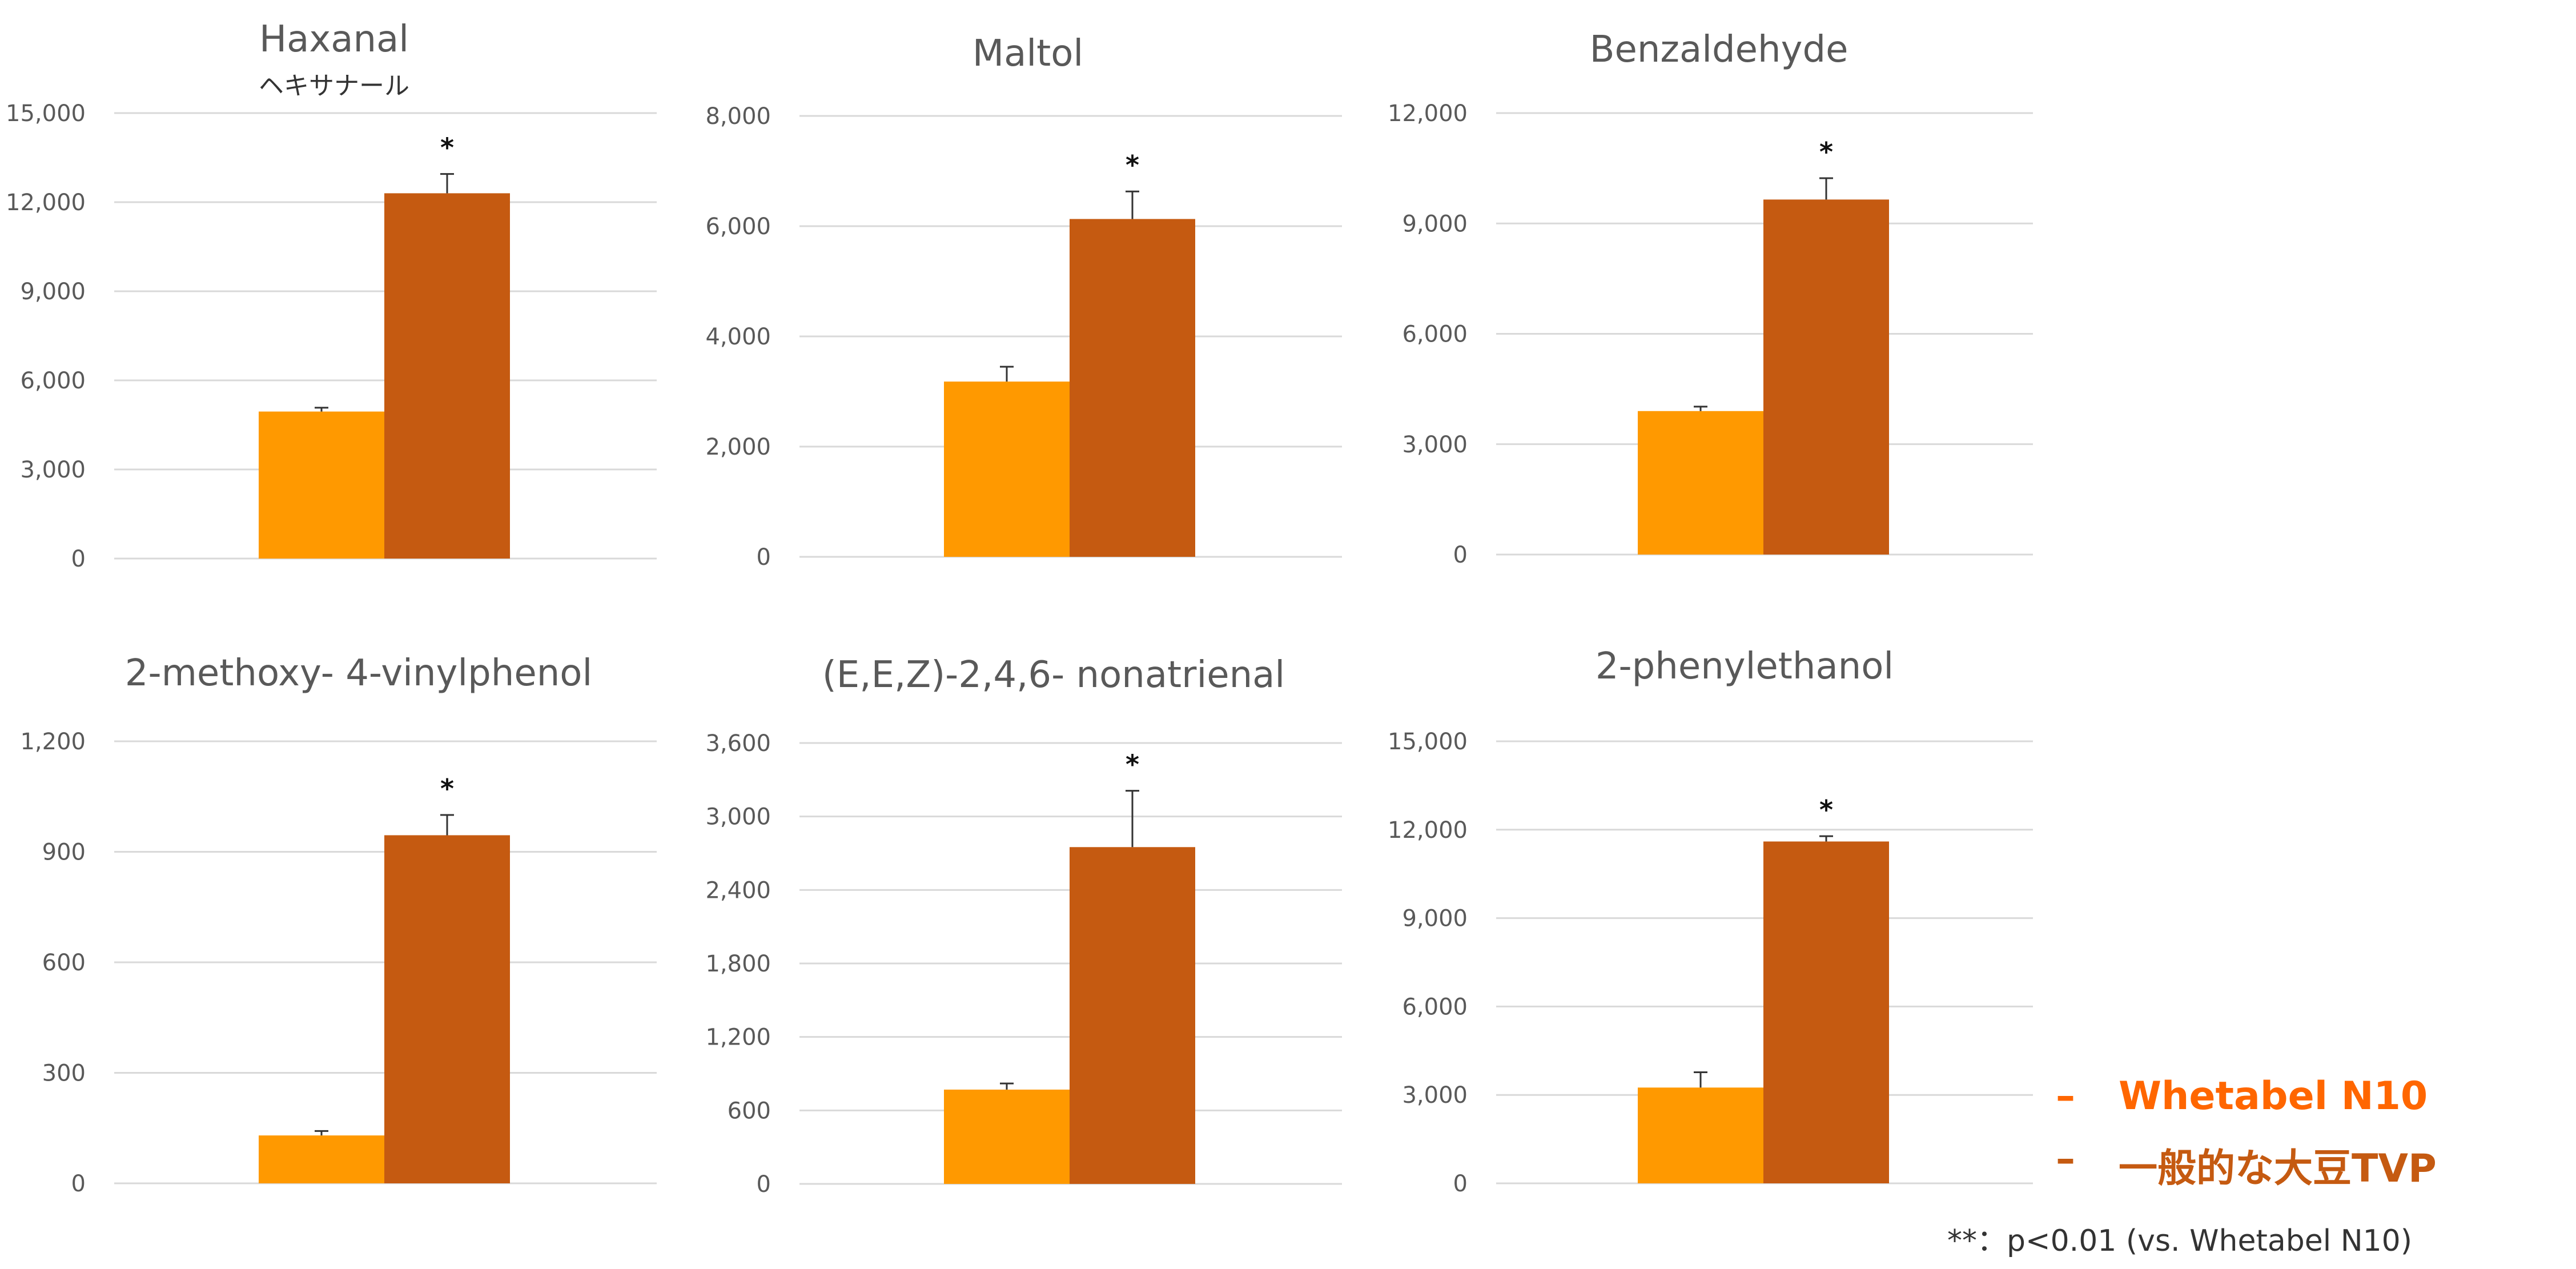  Describe the element at coordinates (1023, 302) in the screenshot. I see `chart-panel: 0 2,000 4,000 6,000 8,000 Maltol *` at that location.